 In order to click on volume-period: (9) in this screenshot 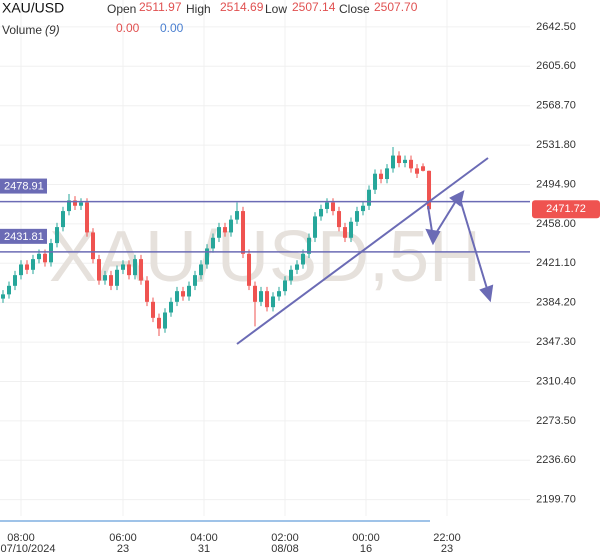, I will do `click(52, 30)`.